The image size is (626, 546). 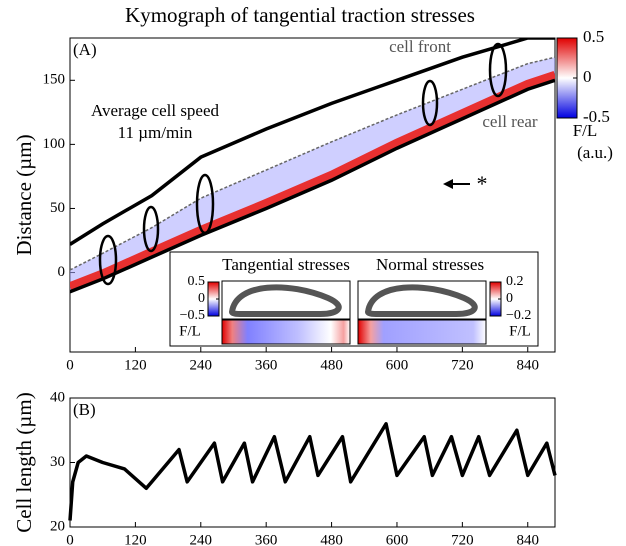 What do you see at coordinates (420, 46) in the screenshot?
I see `series-label: cell front` at bounding box center [420, 46].